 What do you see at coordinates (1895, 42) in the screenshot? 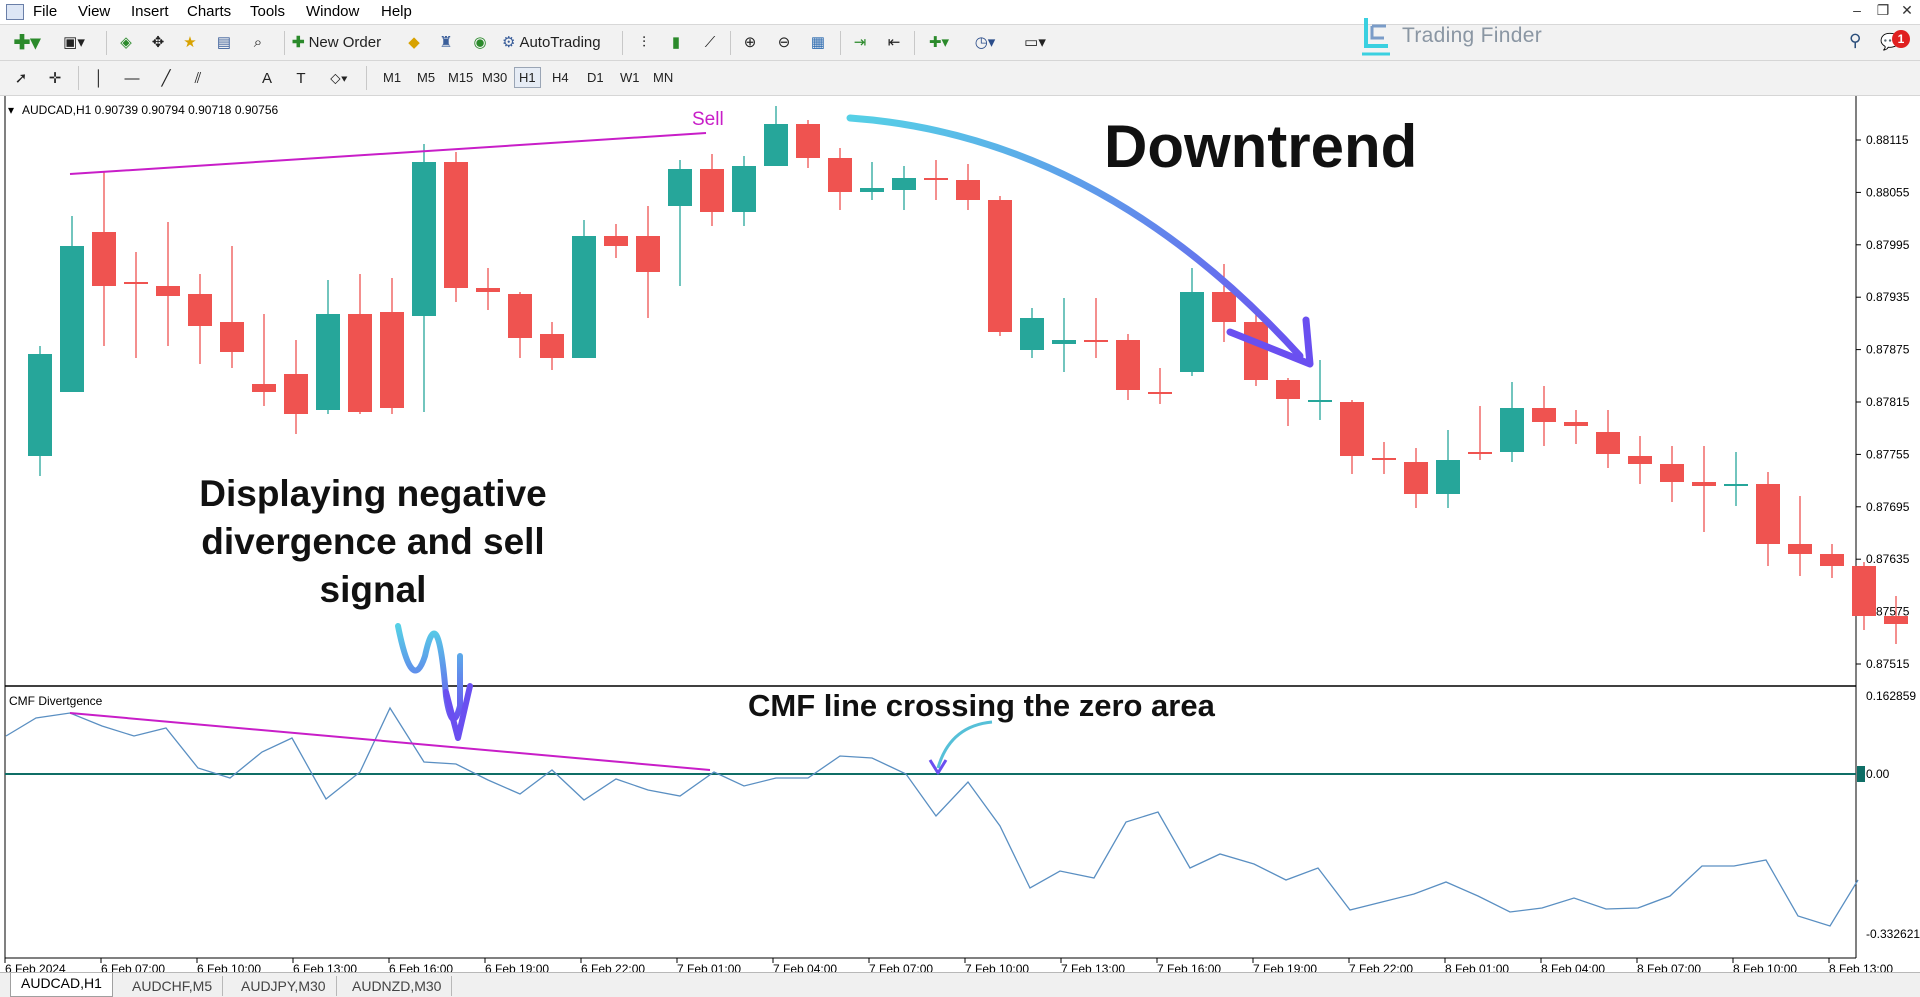
I see `notifications-button: 💬 1` at bounding box center [1895, 42].